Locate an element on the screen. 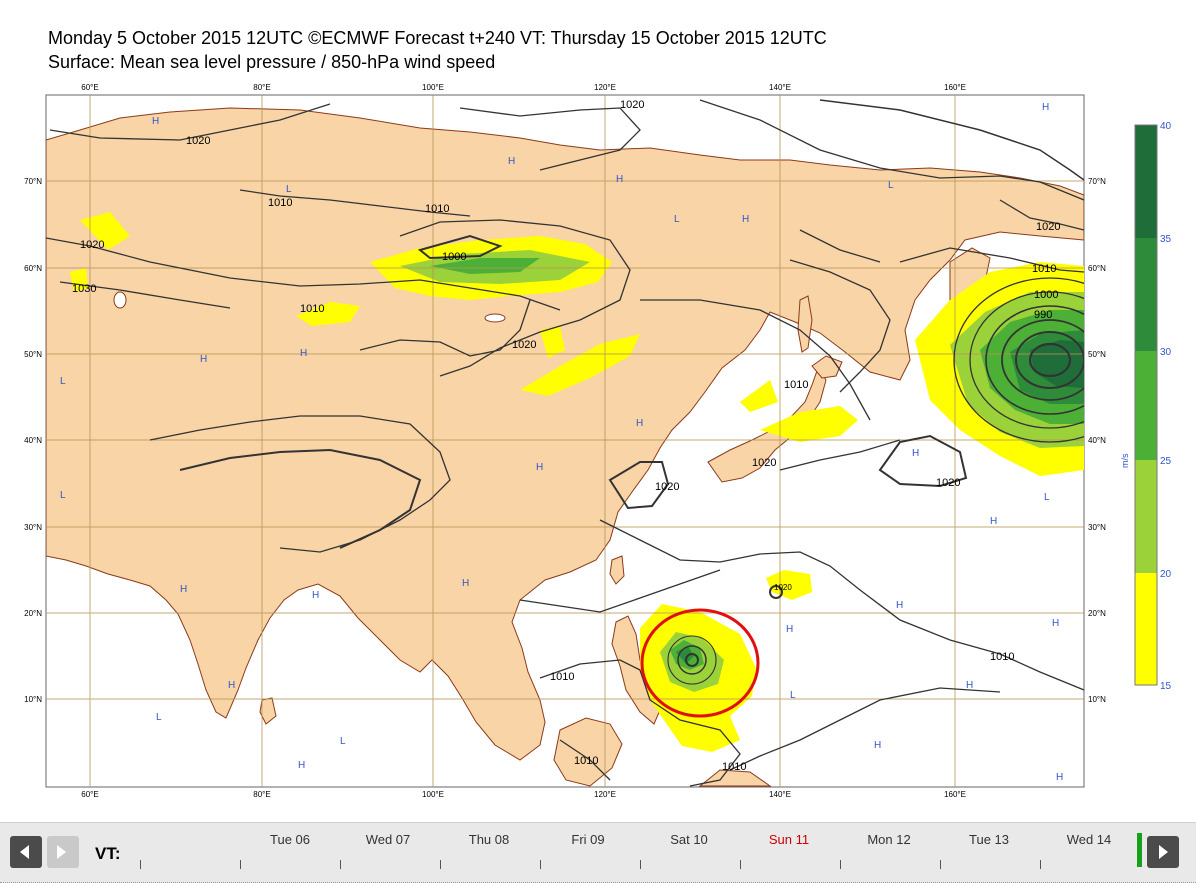  svg-text: 10°N is located at coordinates (1097, 699).